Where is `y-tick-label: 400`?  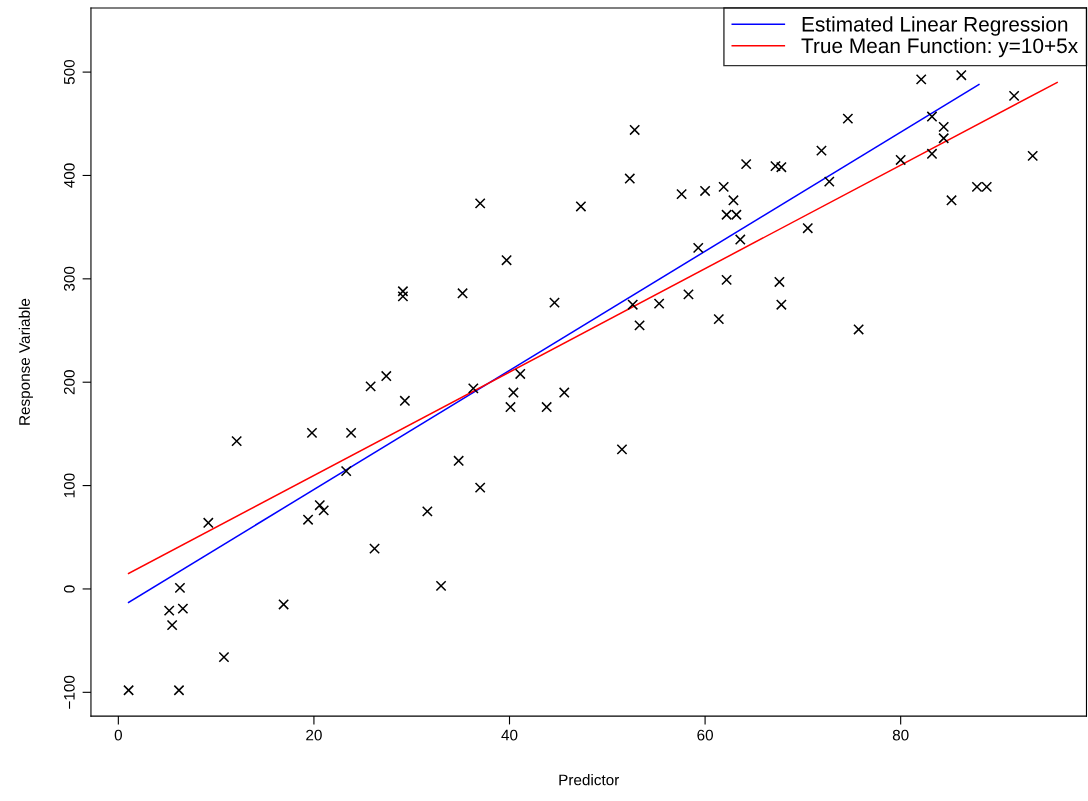 y-tick-label: 400 is located at coordinates (69, 175).